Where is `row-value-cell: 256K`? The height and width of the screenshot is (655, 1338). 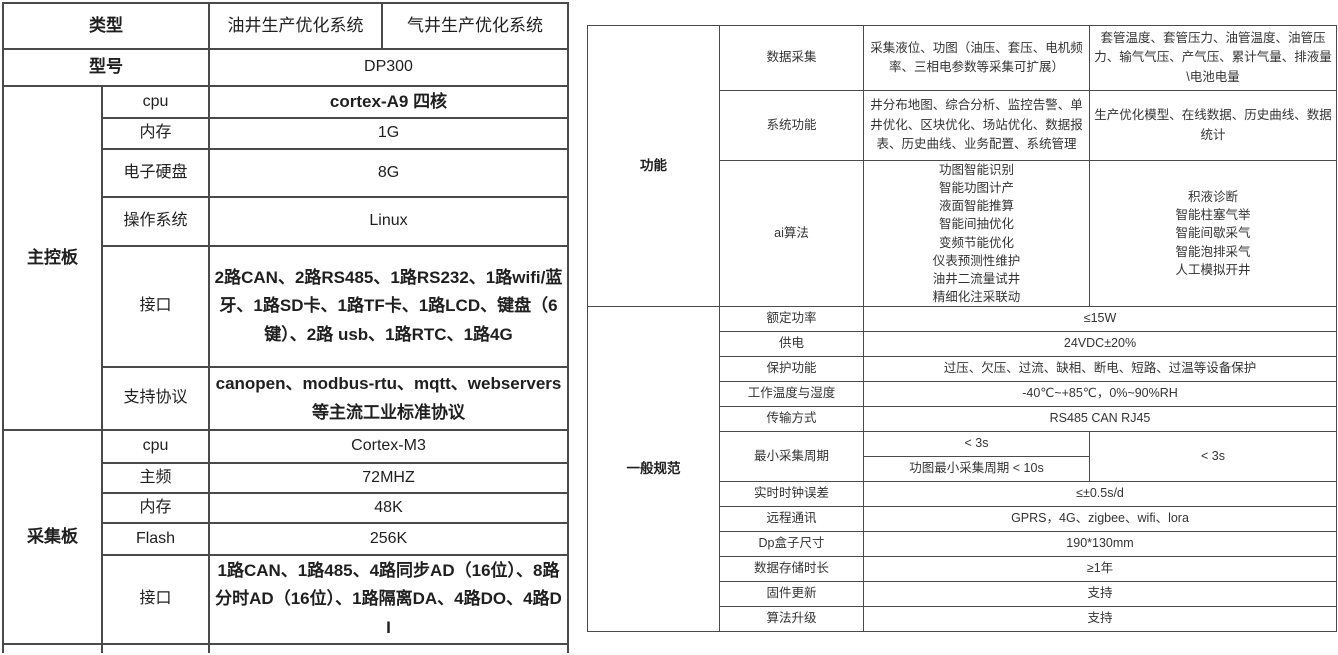
row-value-cell: 256K is located at coordinates (388, 539).